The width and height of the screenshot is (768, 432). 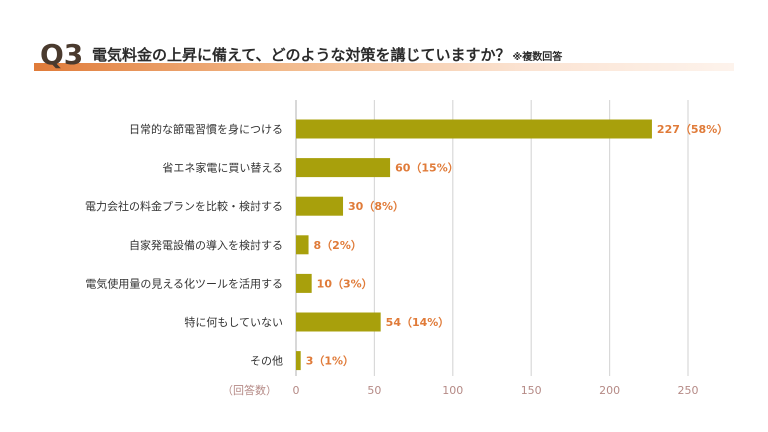 I want to click on category-label-4: 電気使用量の見える化ツールを活用する, so click(x=184, y=283).